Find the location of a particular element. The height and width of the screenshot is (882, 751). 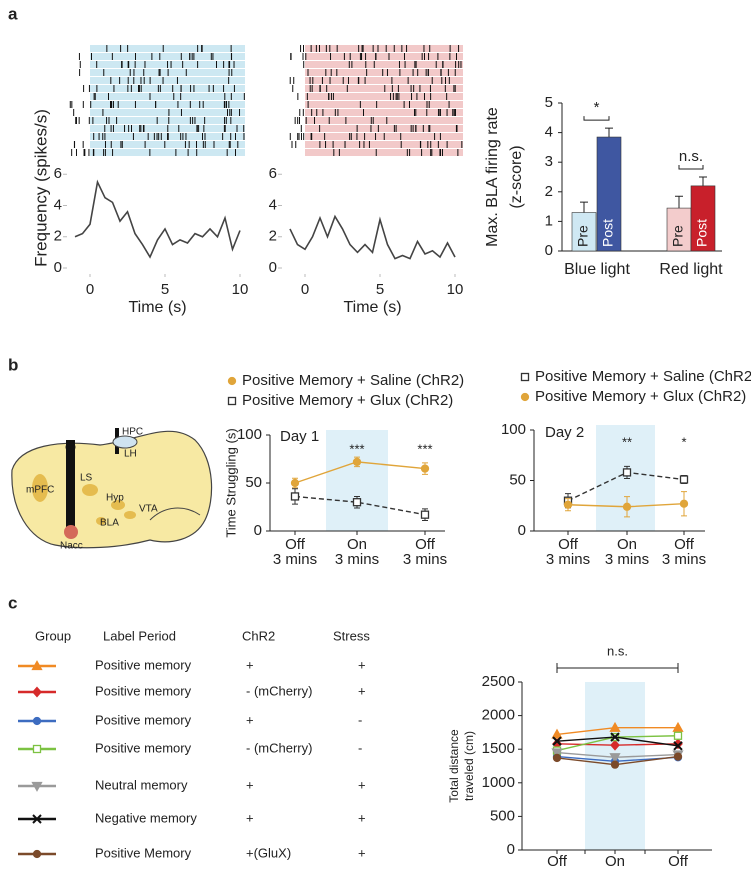

table-cell: Neutral memory is located at coordinates (141, 784).